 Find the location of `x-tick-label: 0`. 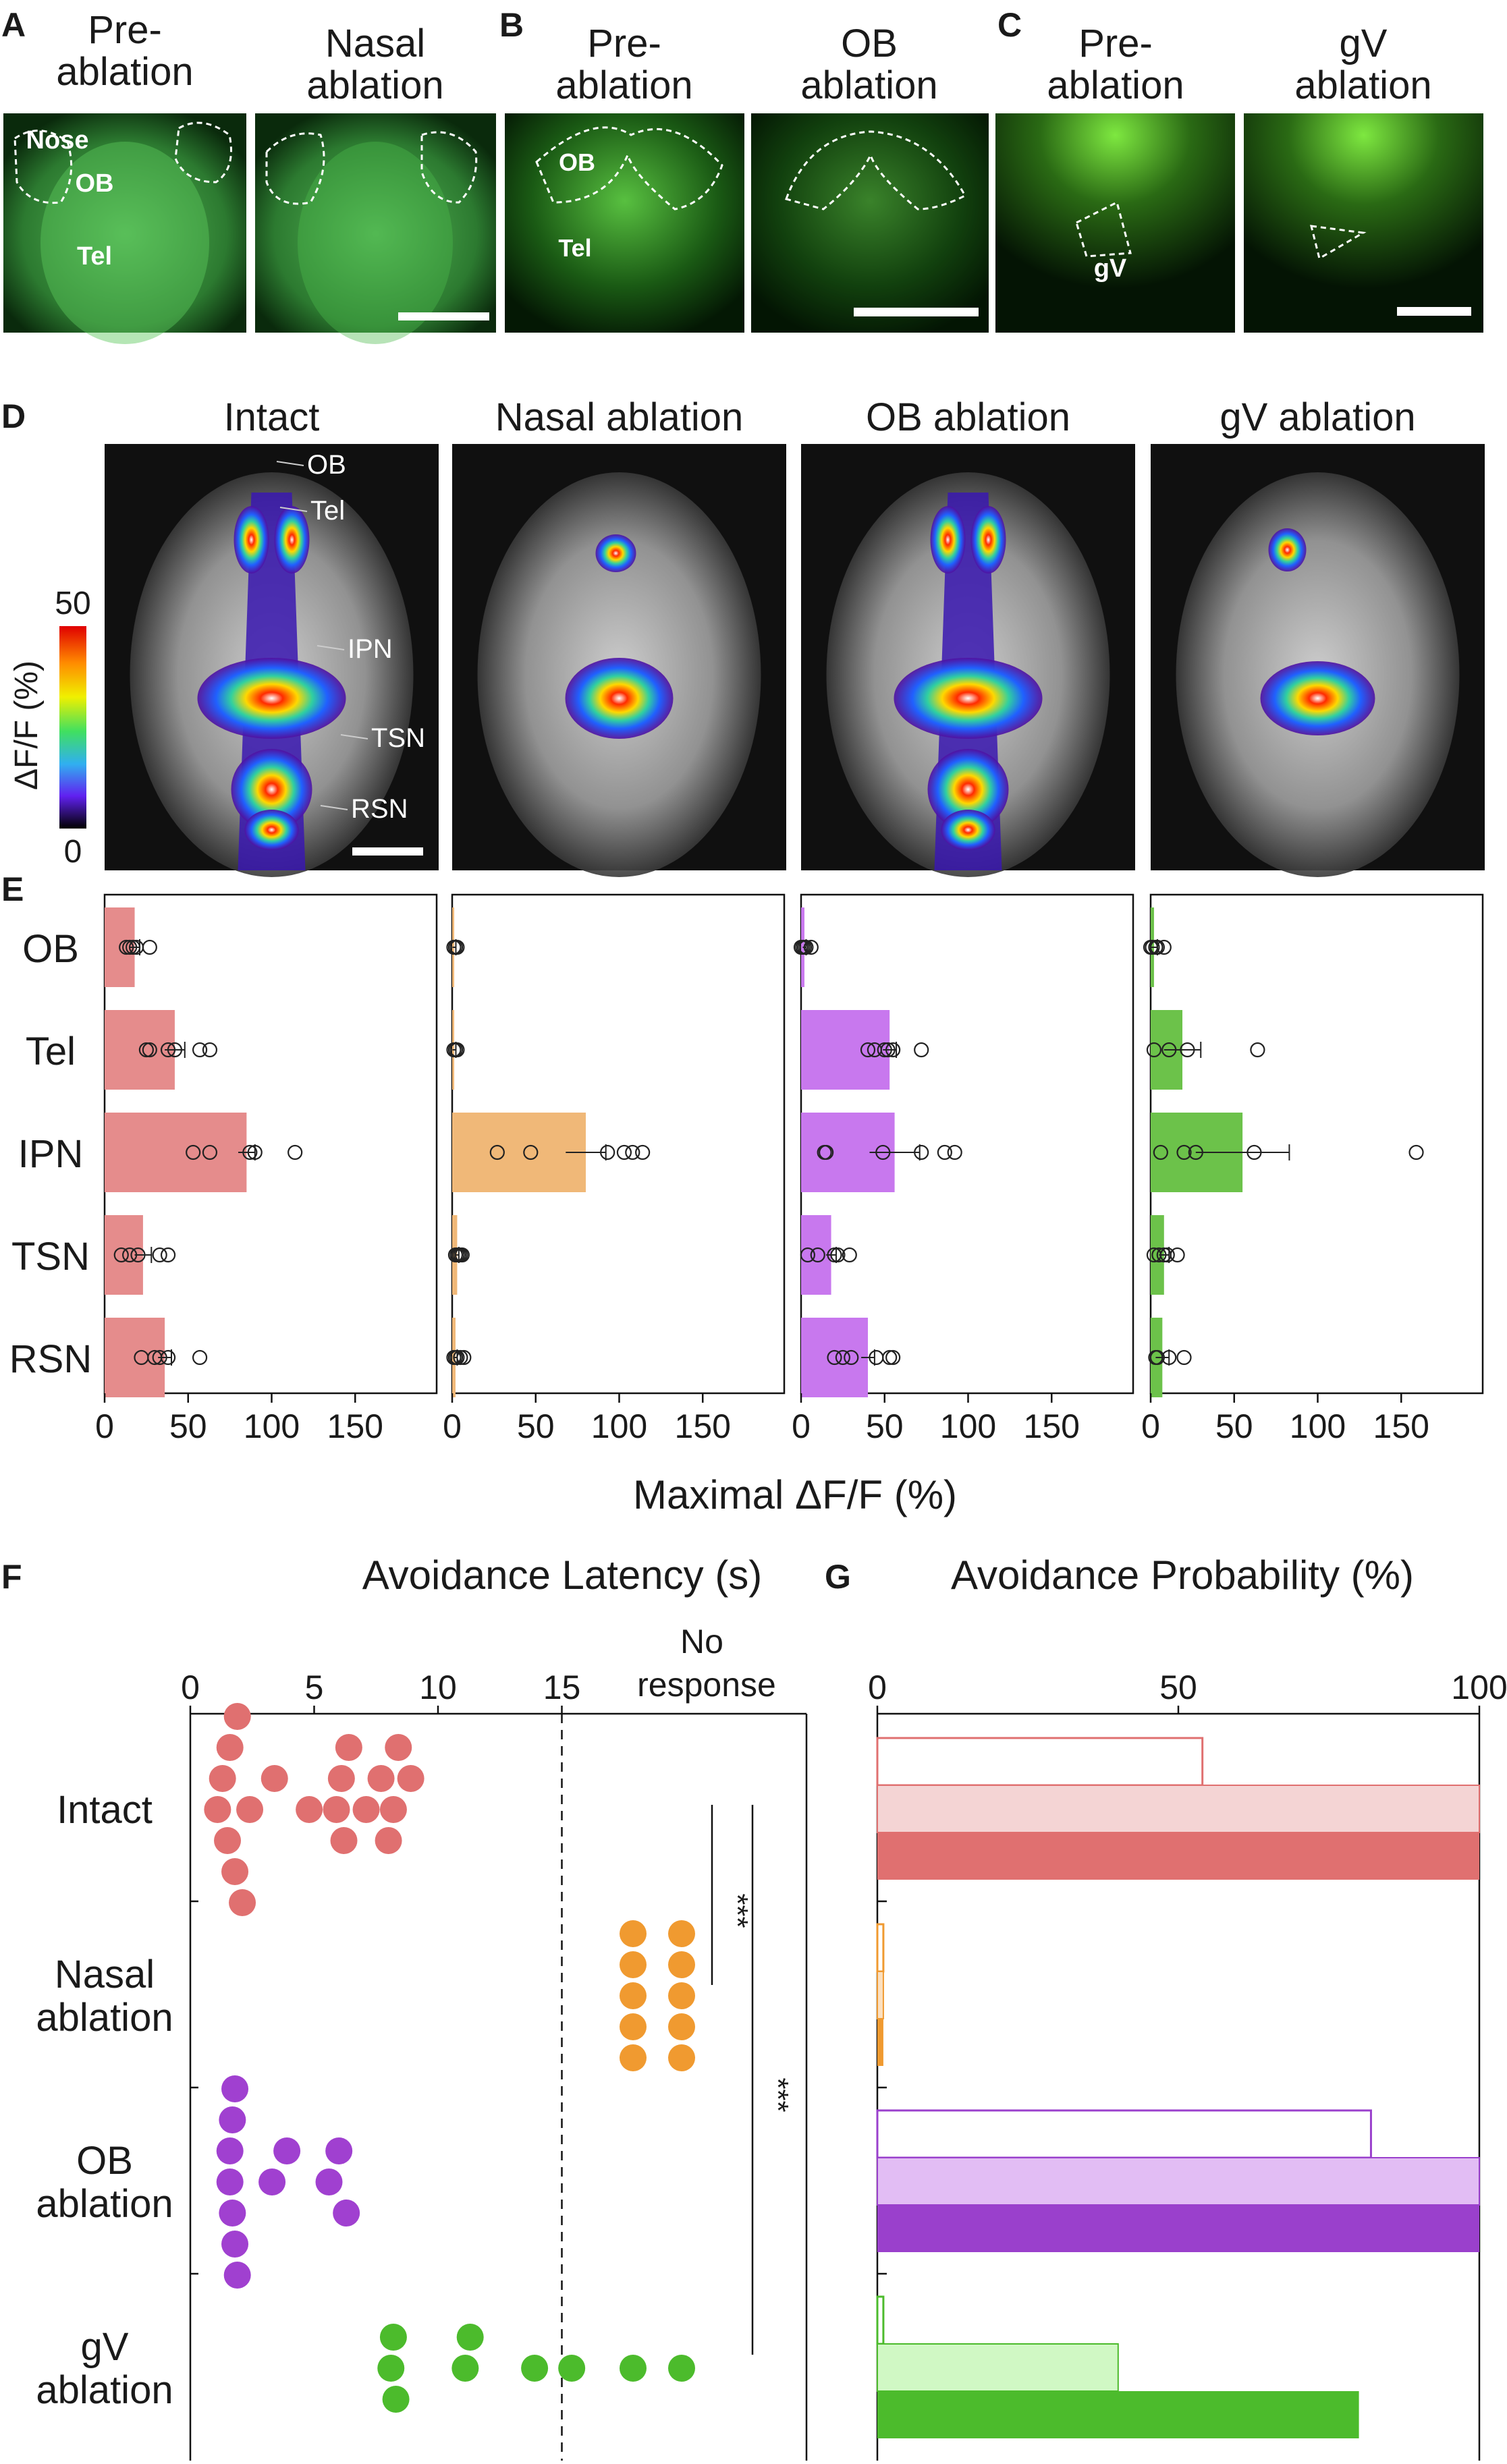

x-tick-label: 0 is located at coordinates (452, 1426).